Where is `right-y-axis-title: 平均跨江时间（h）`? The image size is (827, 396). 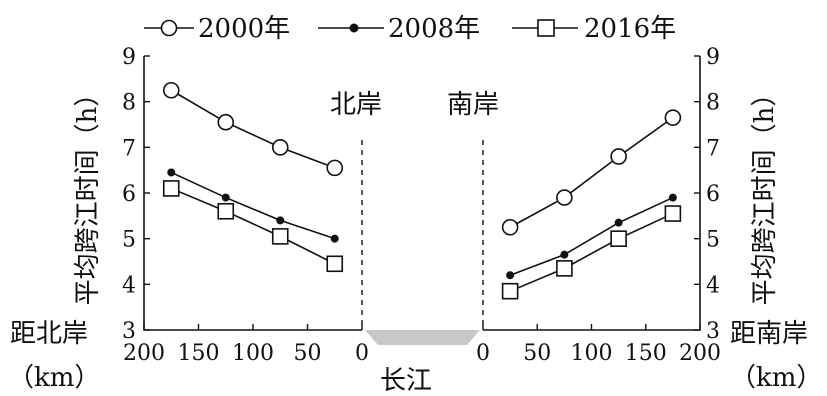 right-y-axis-title: 平均跨江时间（h） is located at coordinates (765, 193).